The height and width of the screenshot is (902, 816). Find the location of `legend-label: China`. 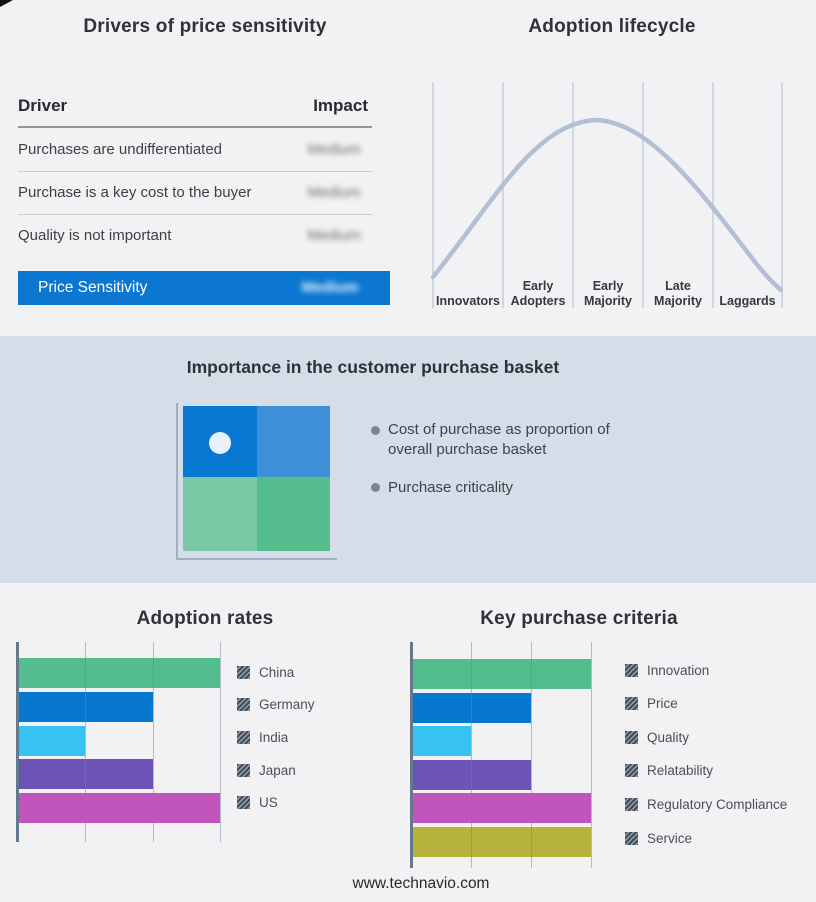

legend-label: China is located at coordinates (277, 672).